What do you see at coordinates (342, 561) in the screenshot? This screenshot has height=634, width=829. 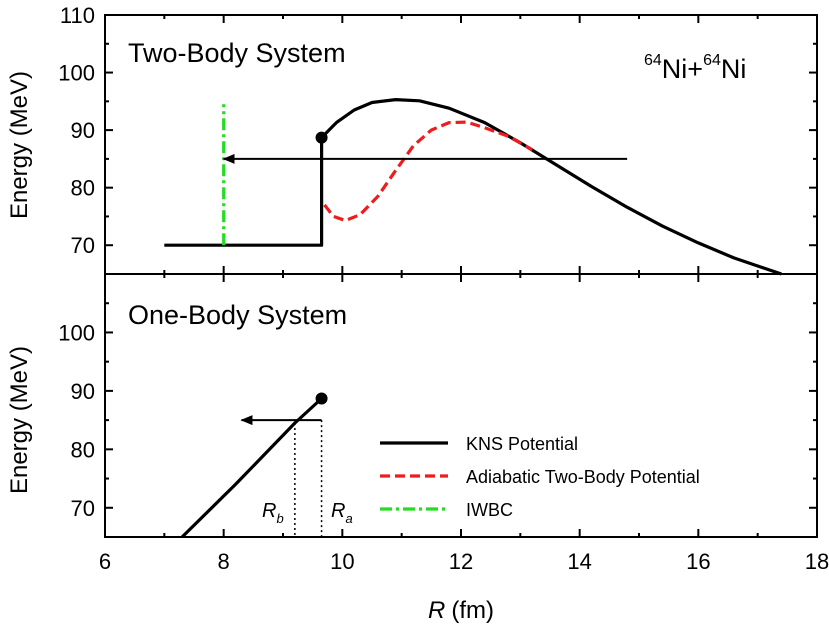 I see `x-tick-label: 10` at bounding box center [342, 561].